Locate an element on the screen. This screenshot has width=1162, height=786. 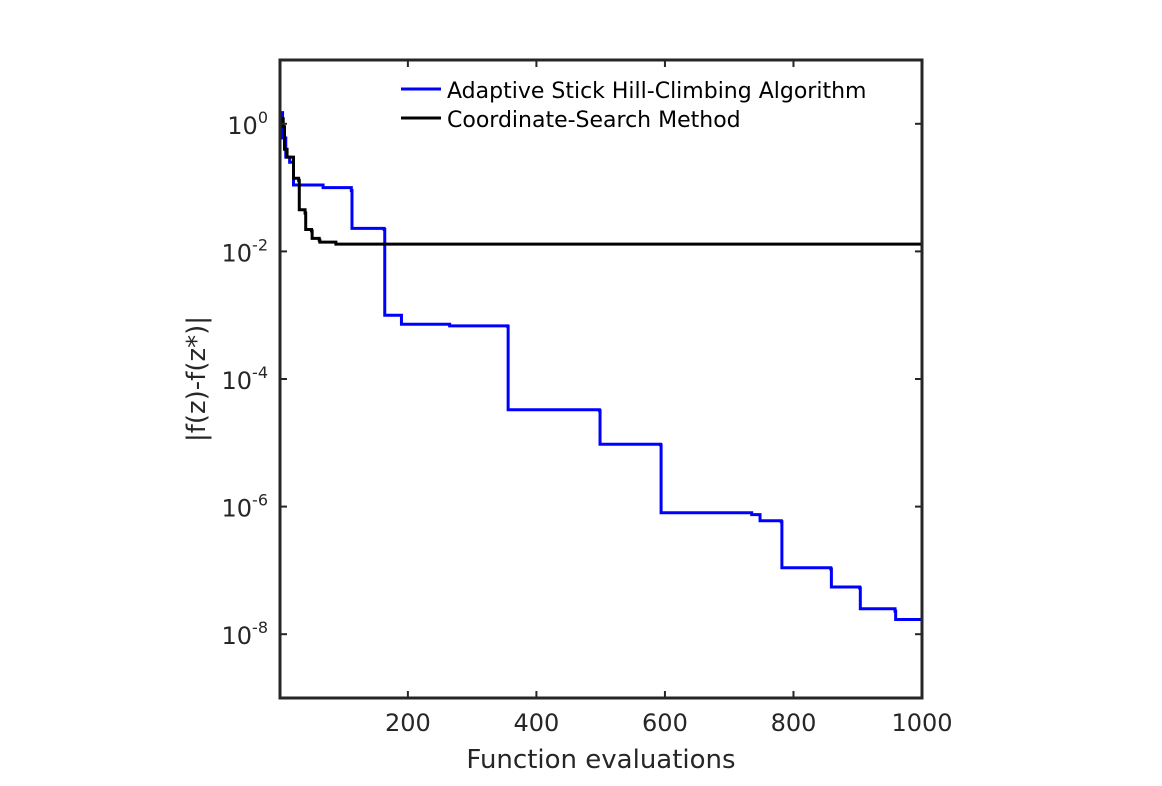
y-axis-label: |f(z)-f(z*)| is located at coordinates (197, 379).